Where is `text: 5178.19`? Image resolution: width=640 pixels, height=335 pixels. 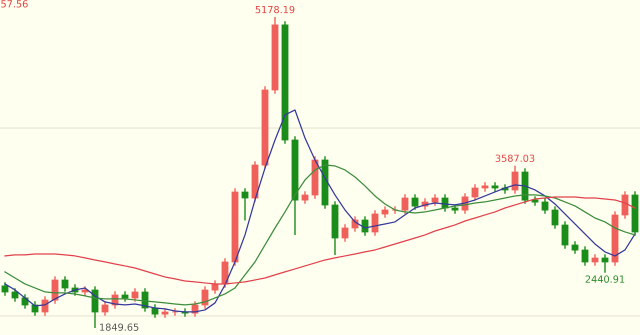 text: 5178.19 is located at coordinates (275, 10).